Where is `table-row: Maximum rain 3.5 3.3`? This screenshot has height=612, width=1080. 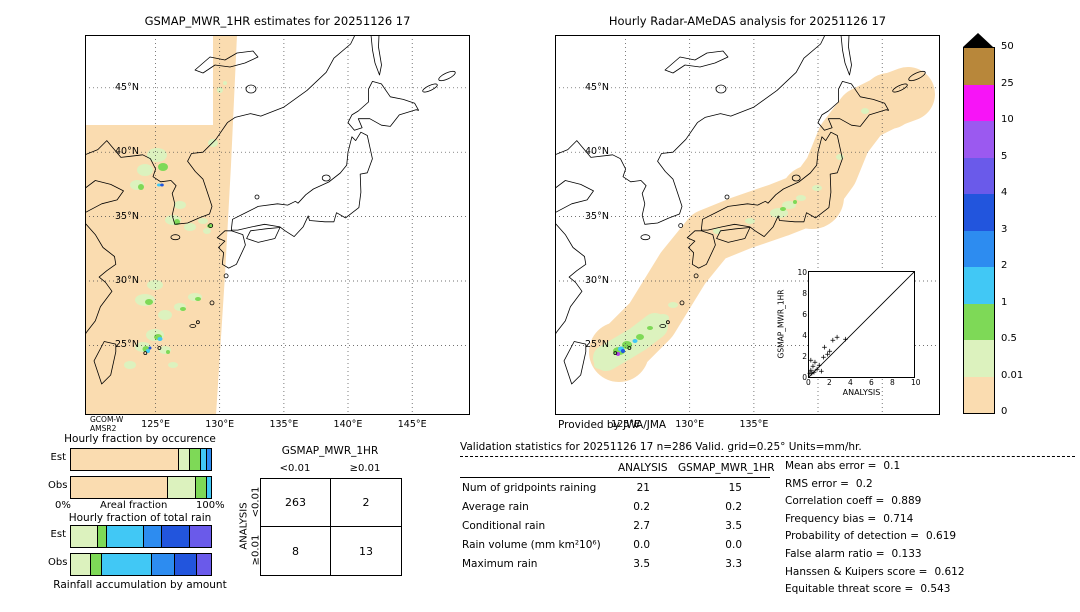
table-row: Maximum rain 3.5 3.3 is located at coordinates (627, 567).